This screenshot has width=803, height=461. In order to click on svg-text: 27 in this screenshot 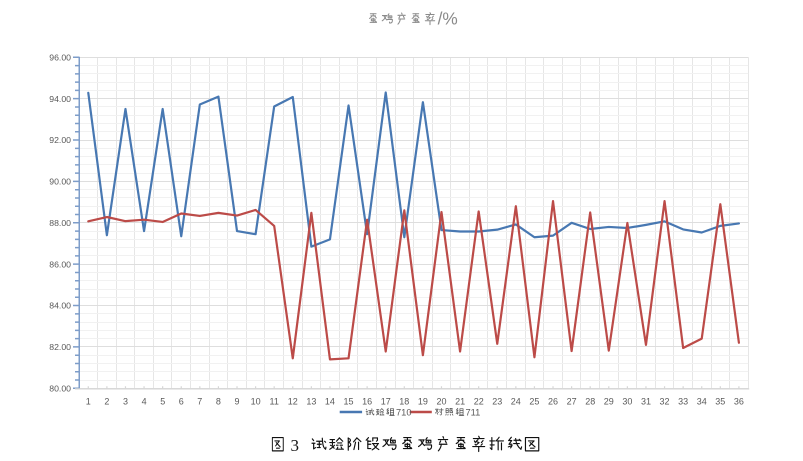, I will do `click(572, 402)`.